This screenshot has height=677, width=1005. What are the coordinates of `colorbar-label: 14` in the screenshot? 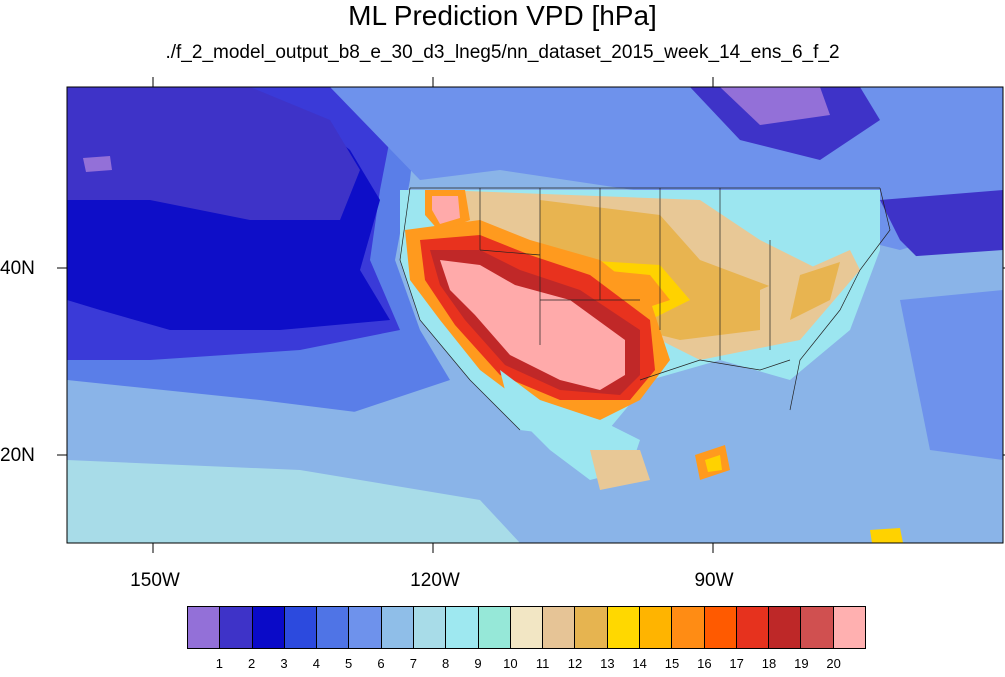 It's located at (639, 663).